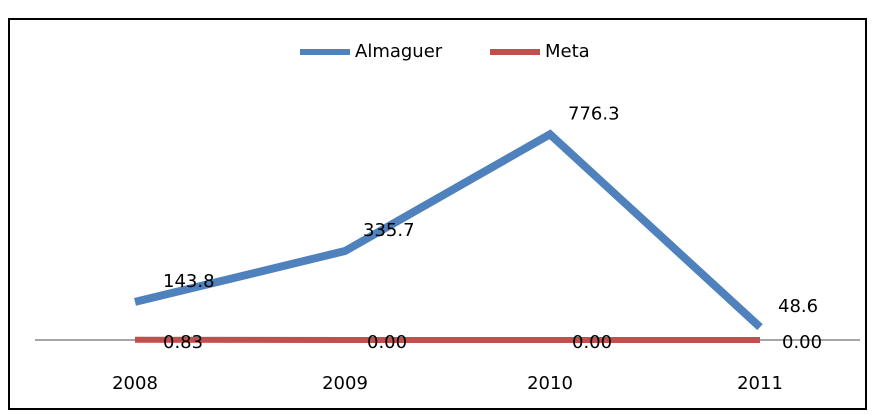 The image size is (875, 415). I want to click on data-label: 776.3, so click(594, 113).